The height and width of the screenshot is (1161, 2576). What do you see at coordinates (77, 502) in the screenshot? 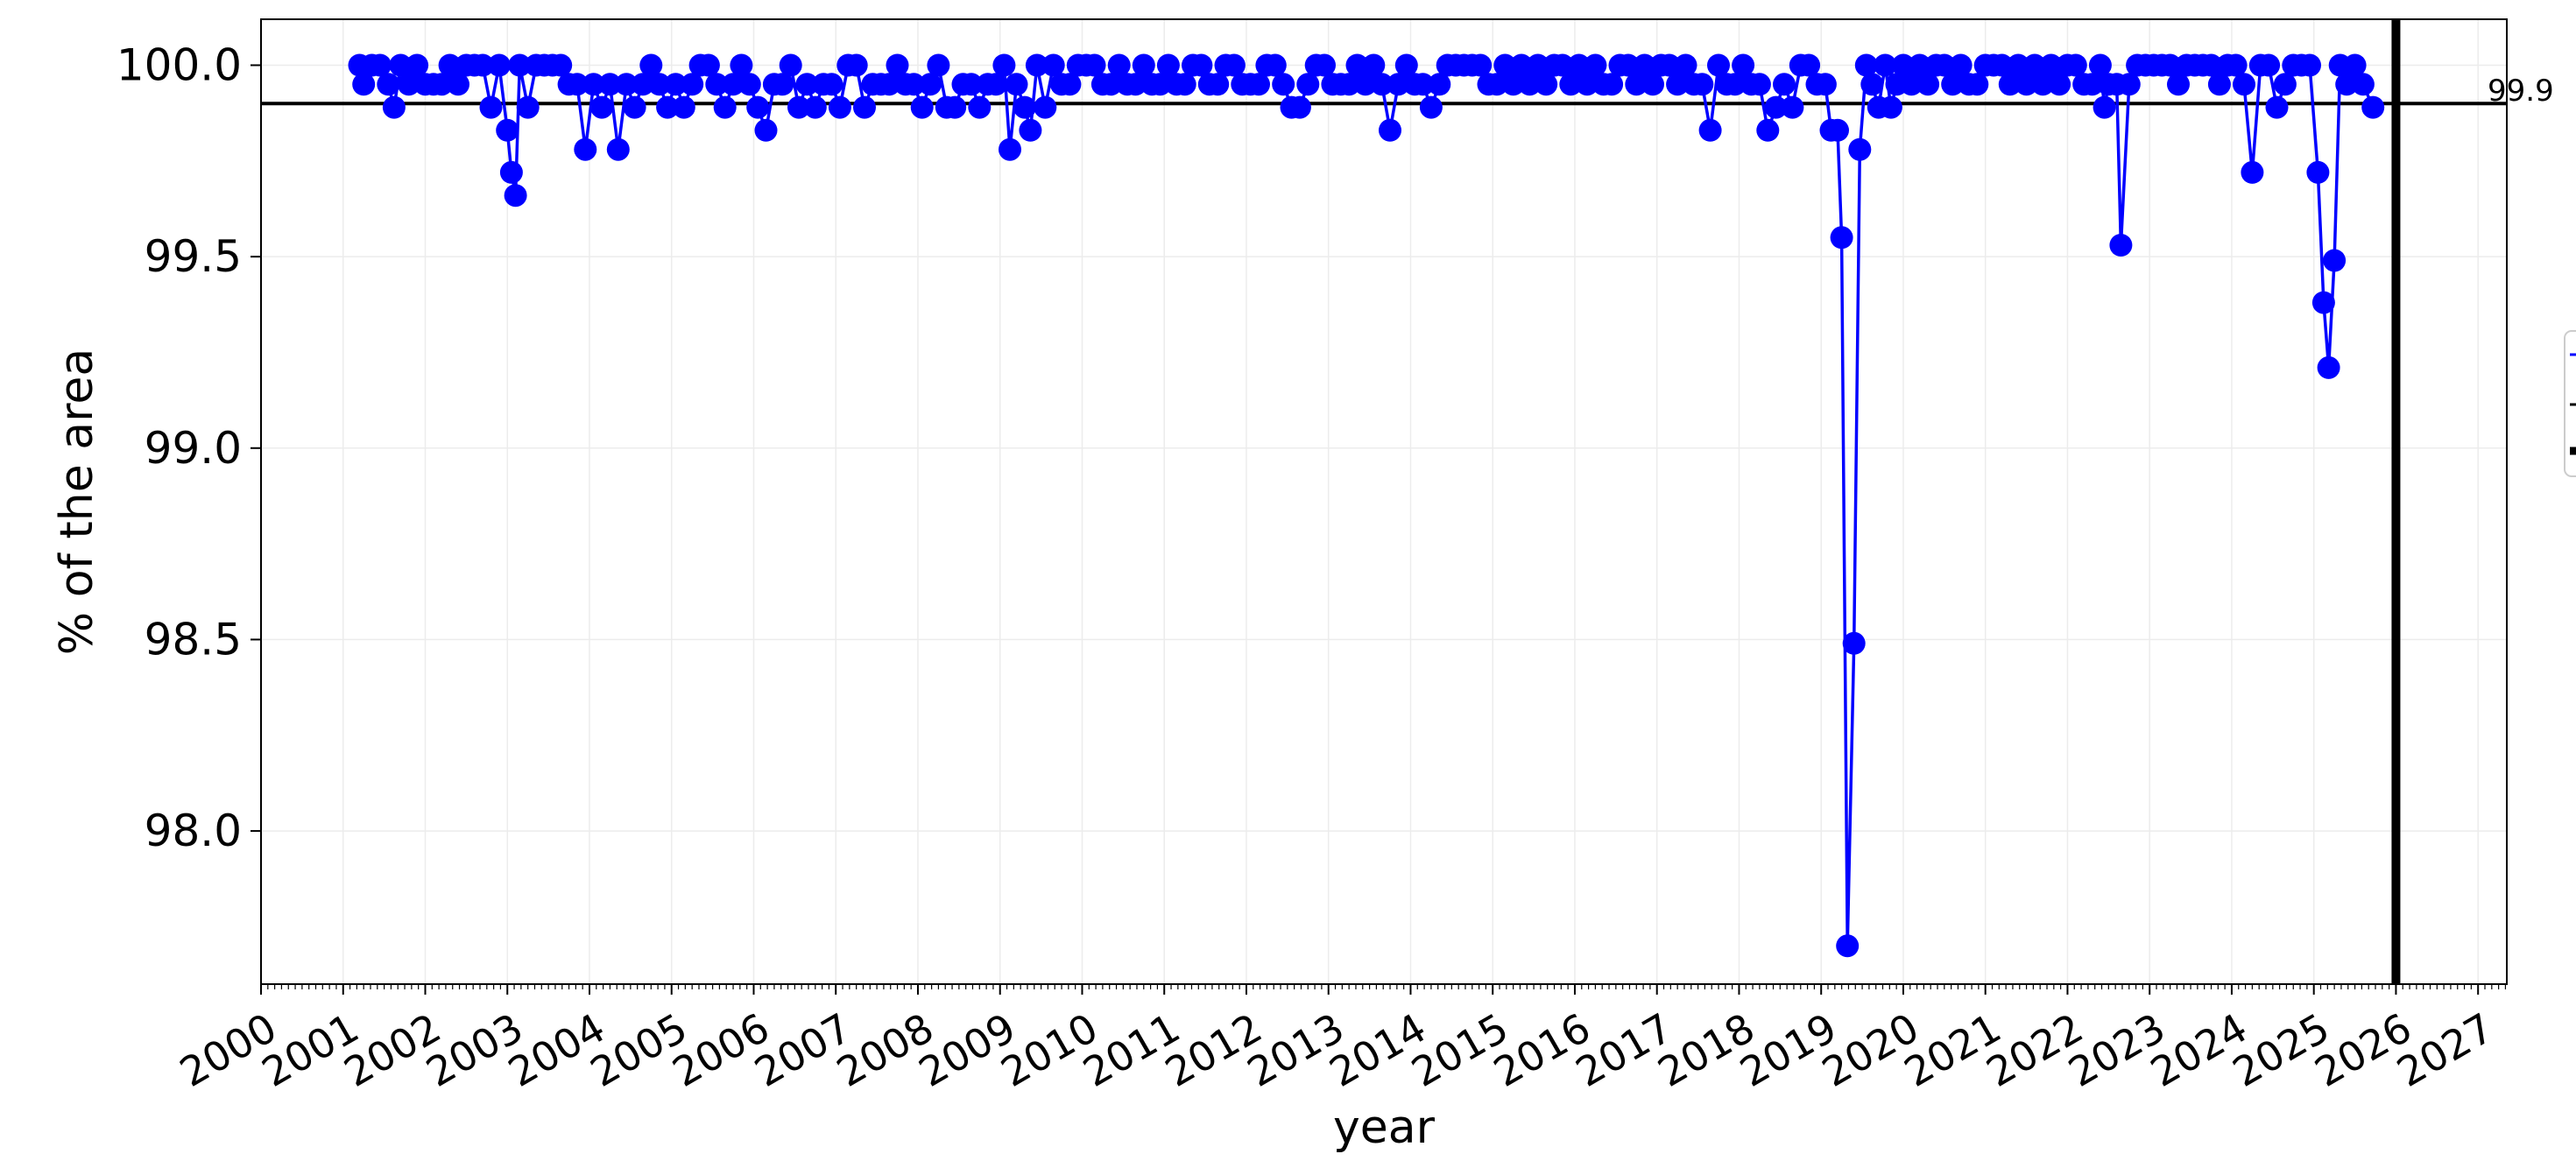
I see `y-axis-label: % of the area` at bounding box center [77, 502].